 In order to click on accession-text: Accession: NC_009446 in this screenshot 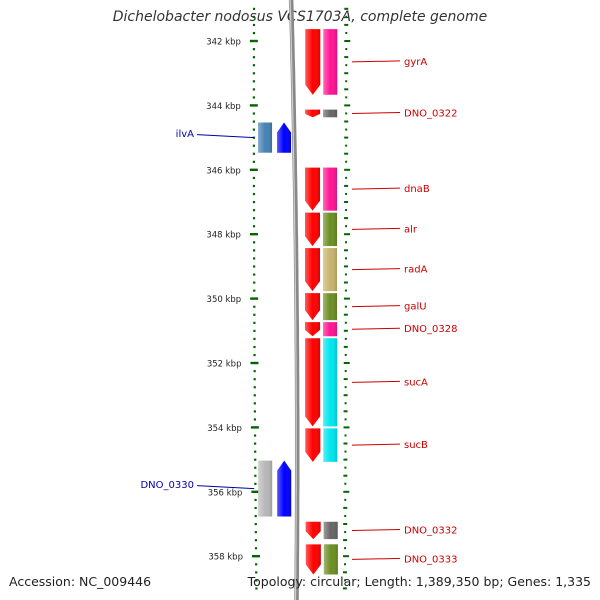, I will do `click(80, 581)`.